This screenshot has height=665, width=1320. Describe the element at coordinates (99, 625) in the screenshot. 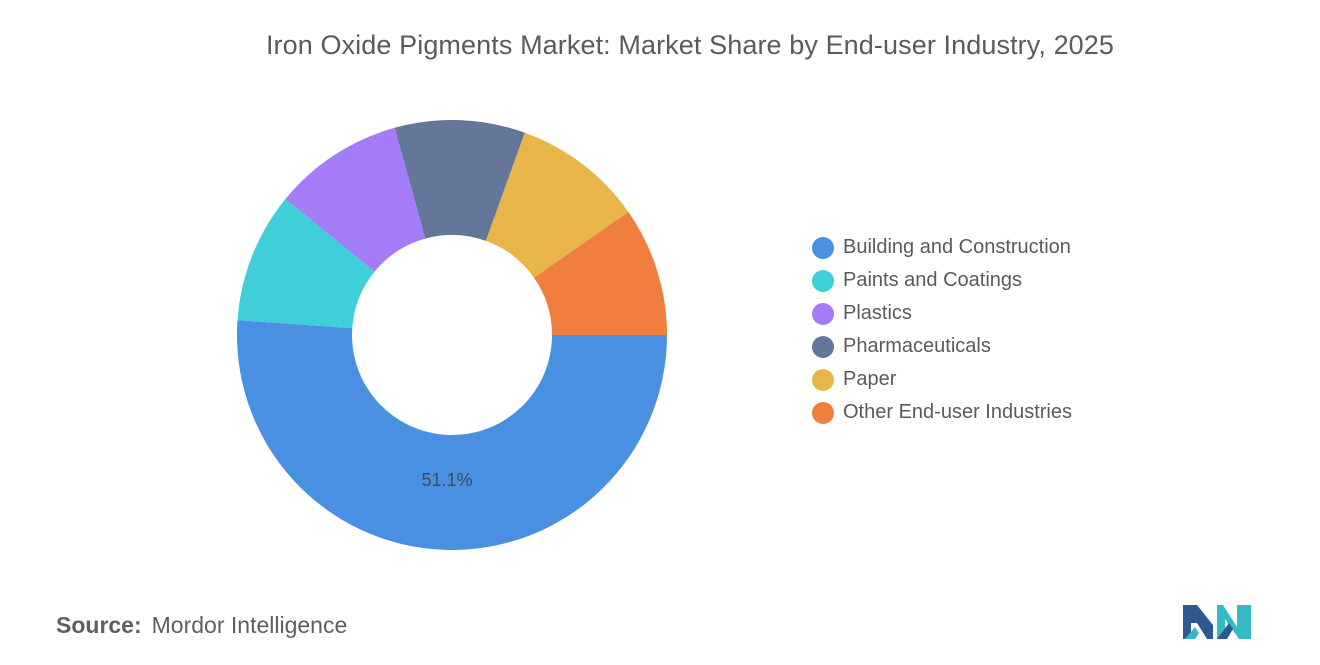

I see `source-key: Source:` at that location.